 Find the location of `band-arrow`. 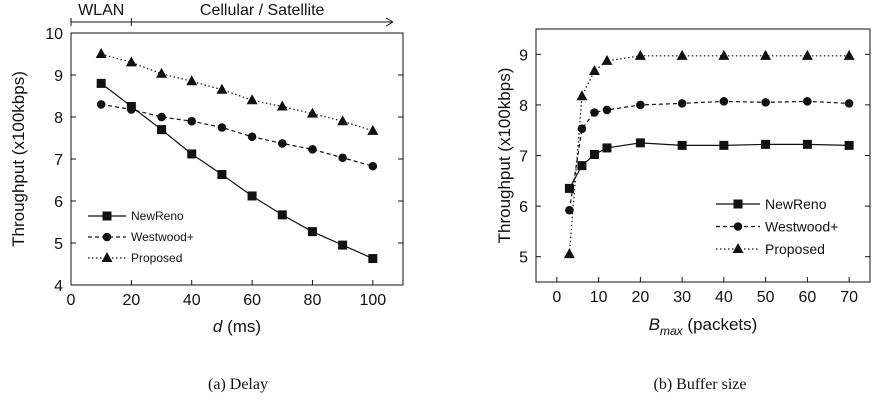

band-arrow is located at coordinates (389, 20).